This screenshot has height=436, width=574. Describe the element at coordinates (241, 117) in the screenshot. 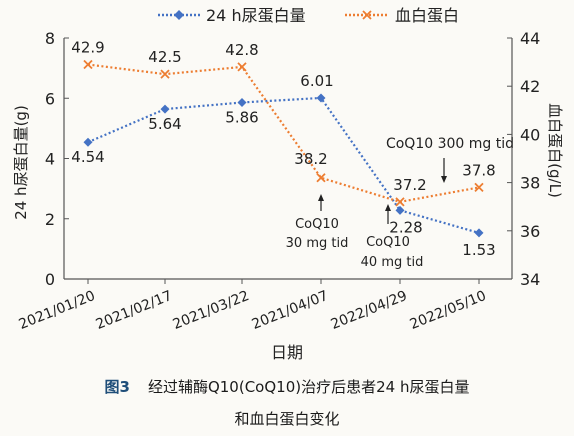

I see `data-label-urine-protein: 5.86` at that location.